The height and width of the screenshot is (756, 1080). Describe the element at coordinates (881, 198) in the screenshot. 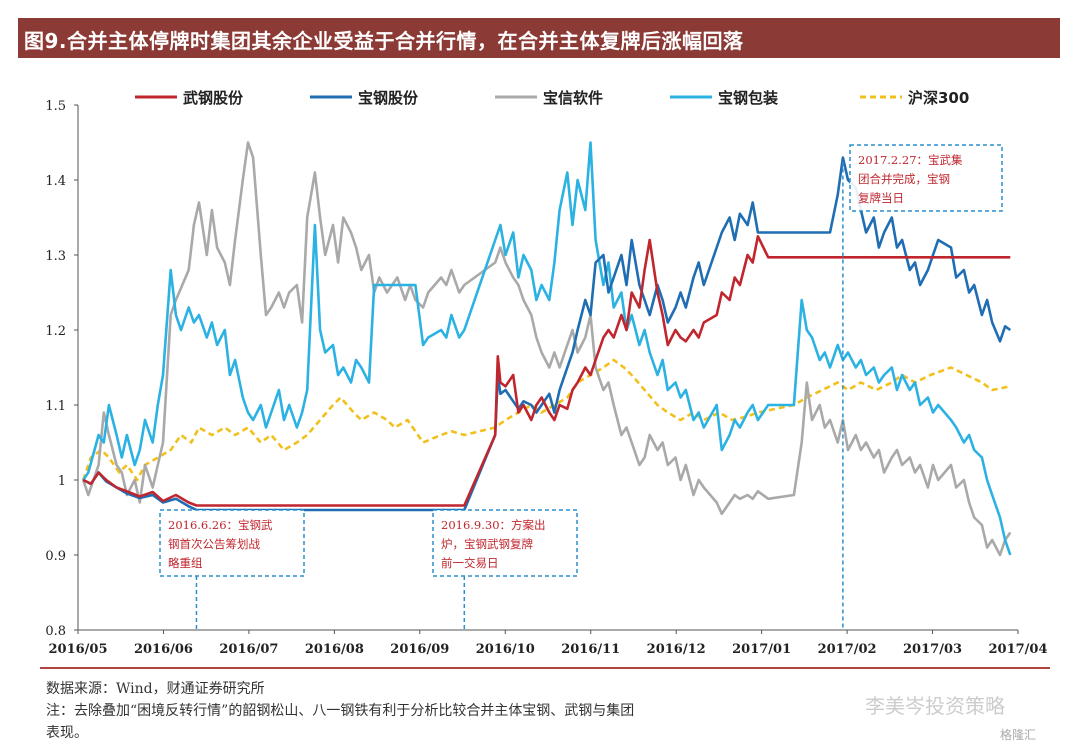

I see `annotation-text: 复牌当日` at that location.